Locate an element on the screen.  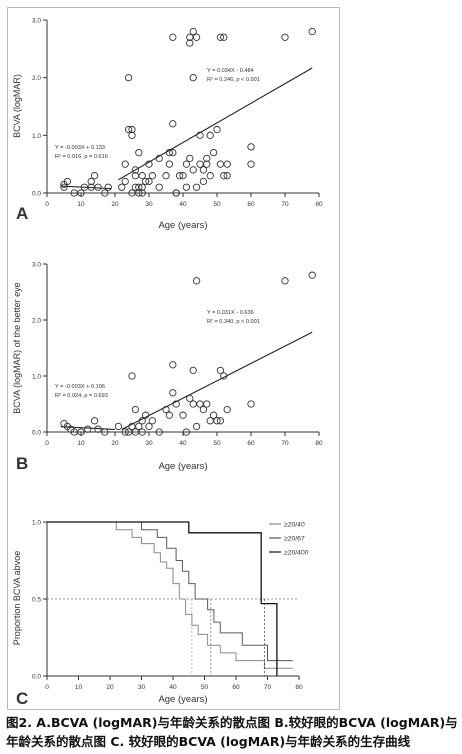
panel-c-label: C is located at coordinates (22, 698).